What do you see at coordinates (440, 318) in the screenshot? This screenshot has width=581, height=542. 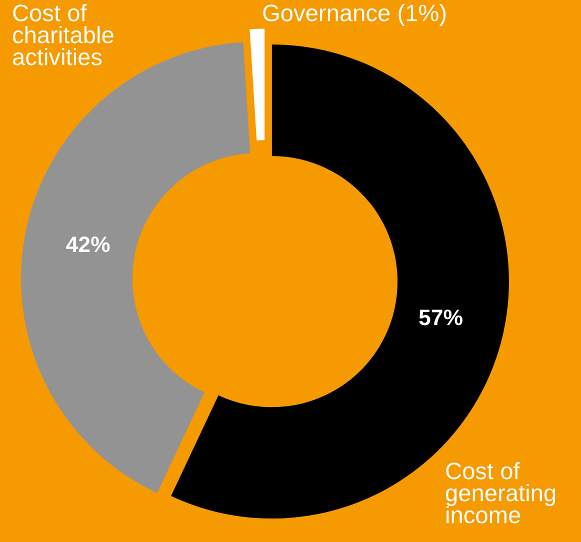 I see `data-label: 57%` at bounding box center [440, 318].